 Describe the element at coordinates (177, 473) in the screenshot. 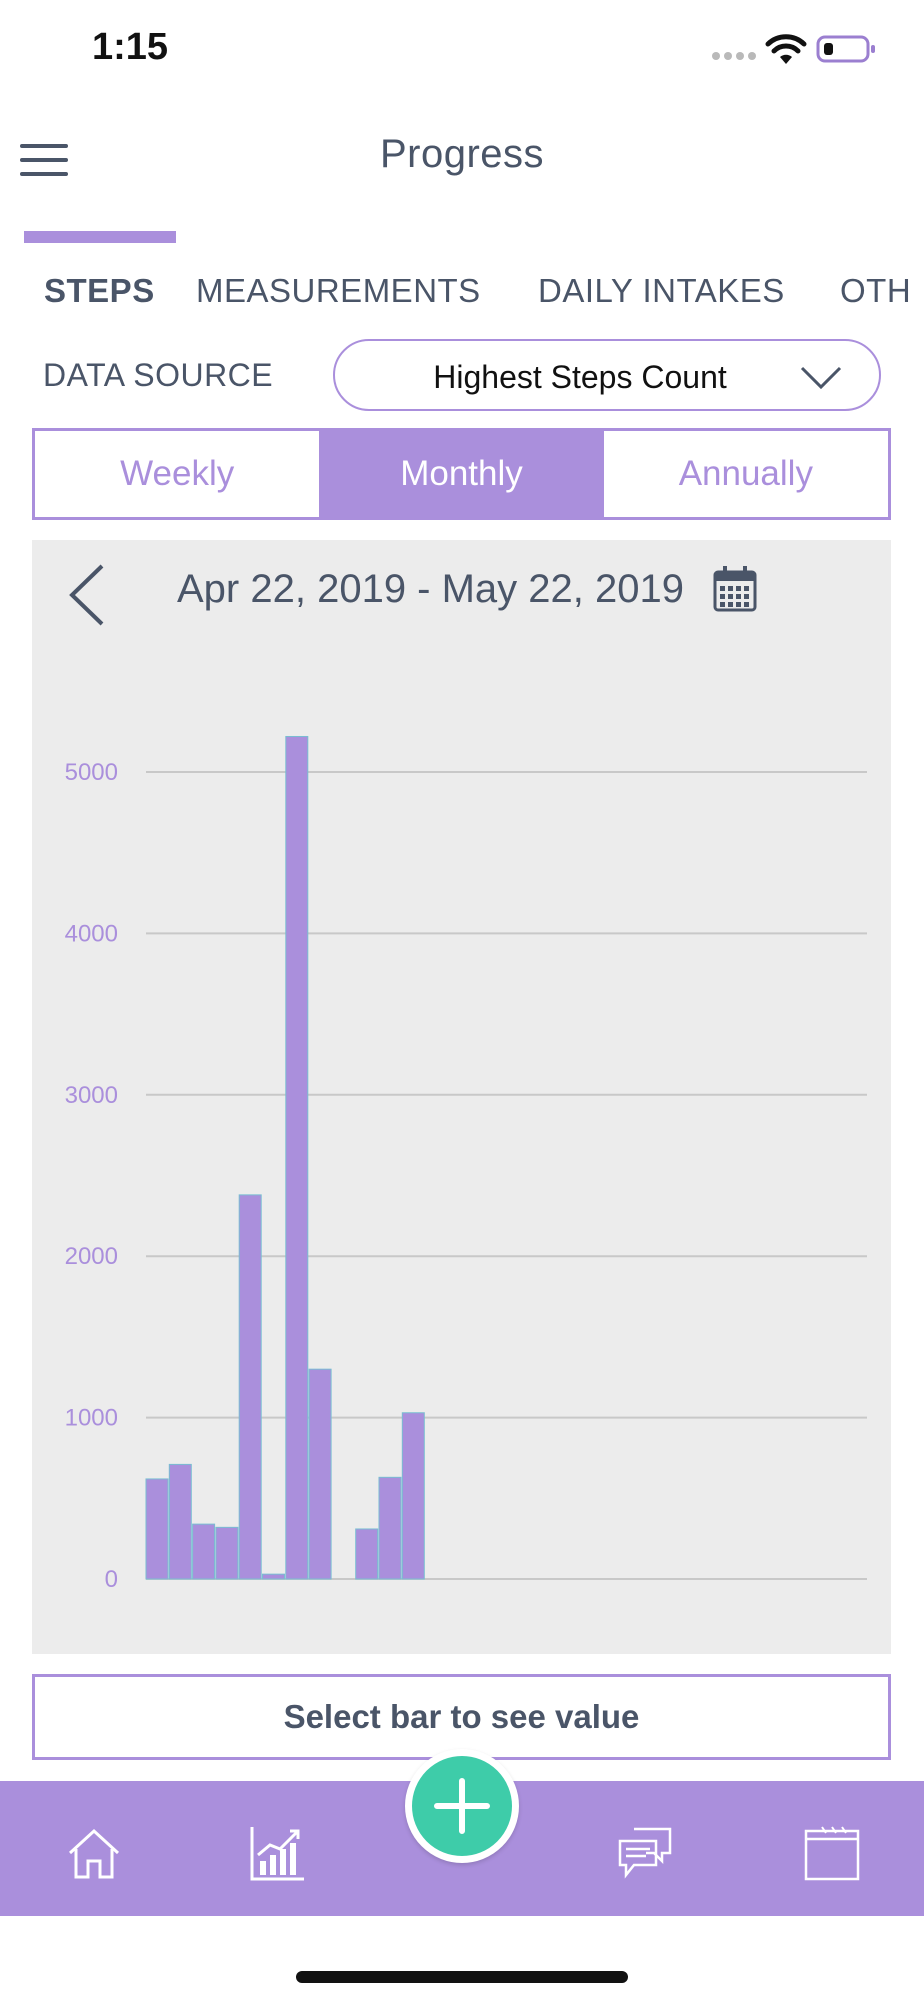

I see `period-weekly-button: Weekly` at that location.